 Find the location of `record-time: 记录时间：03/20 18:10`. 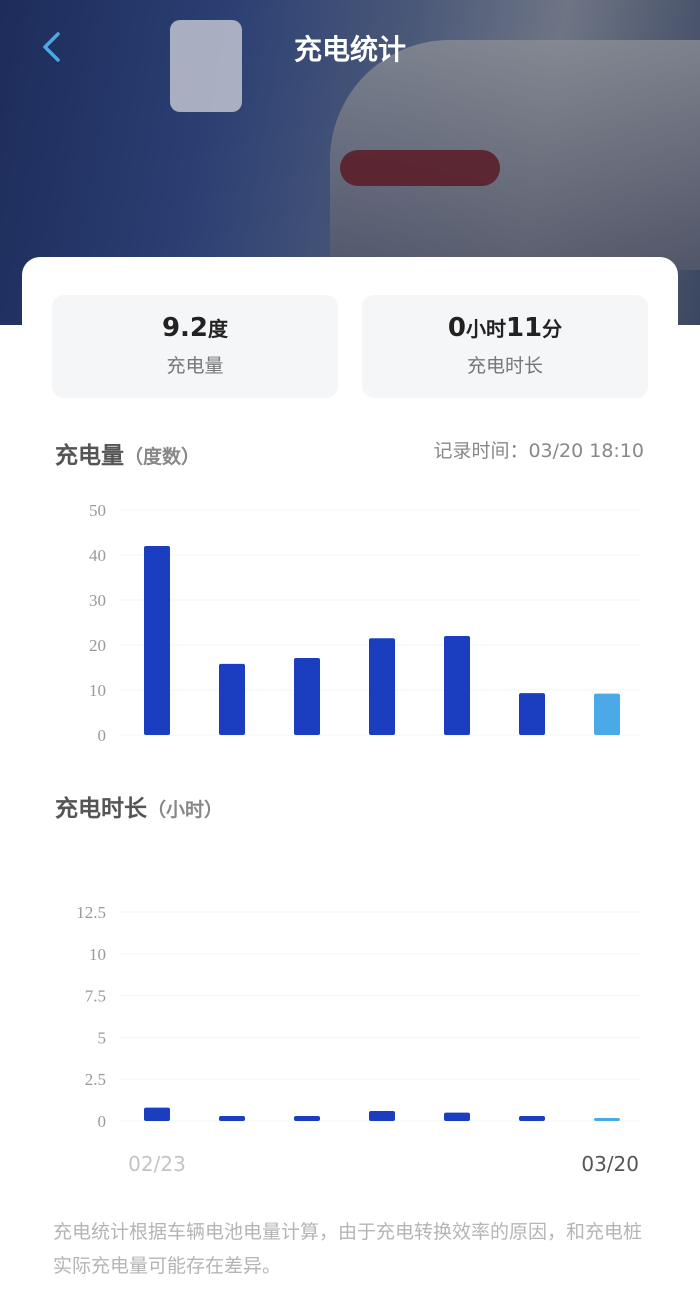

record-time: 记录时间：03/20 18:10 is located at coordinates (538, 451).